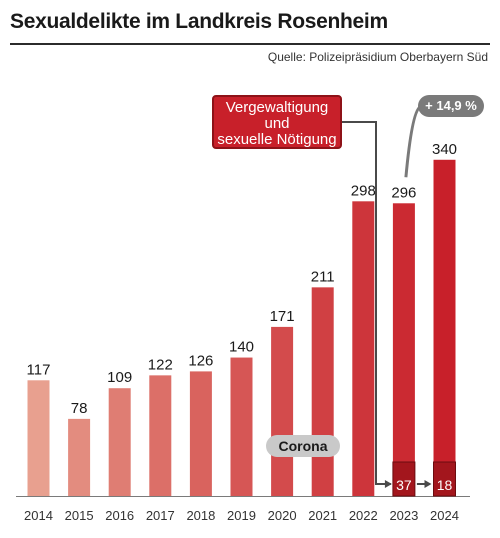  I want to click on bar-2024, so click(444, 327).